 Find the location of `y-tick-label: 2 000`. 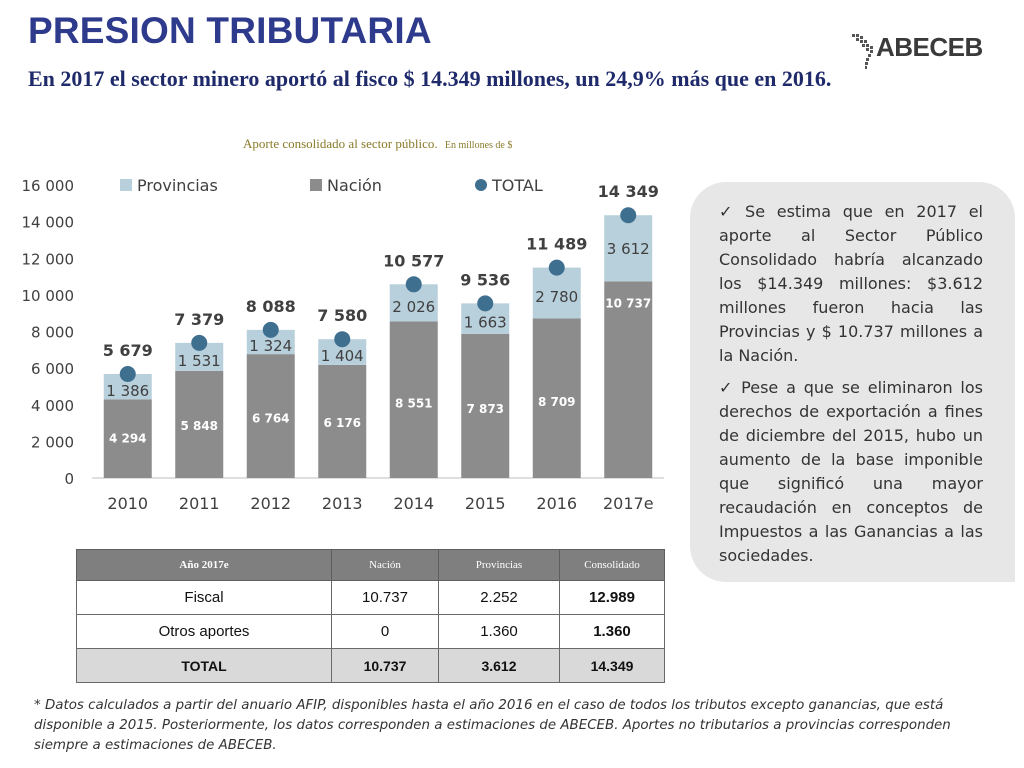

y-tick-label: 2 000 is located at coordinates (52, 442).